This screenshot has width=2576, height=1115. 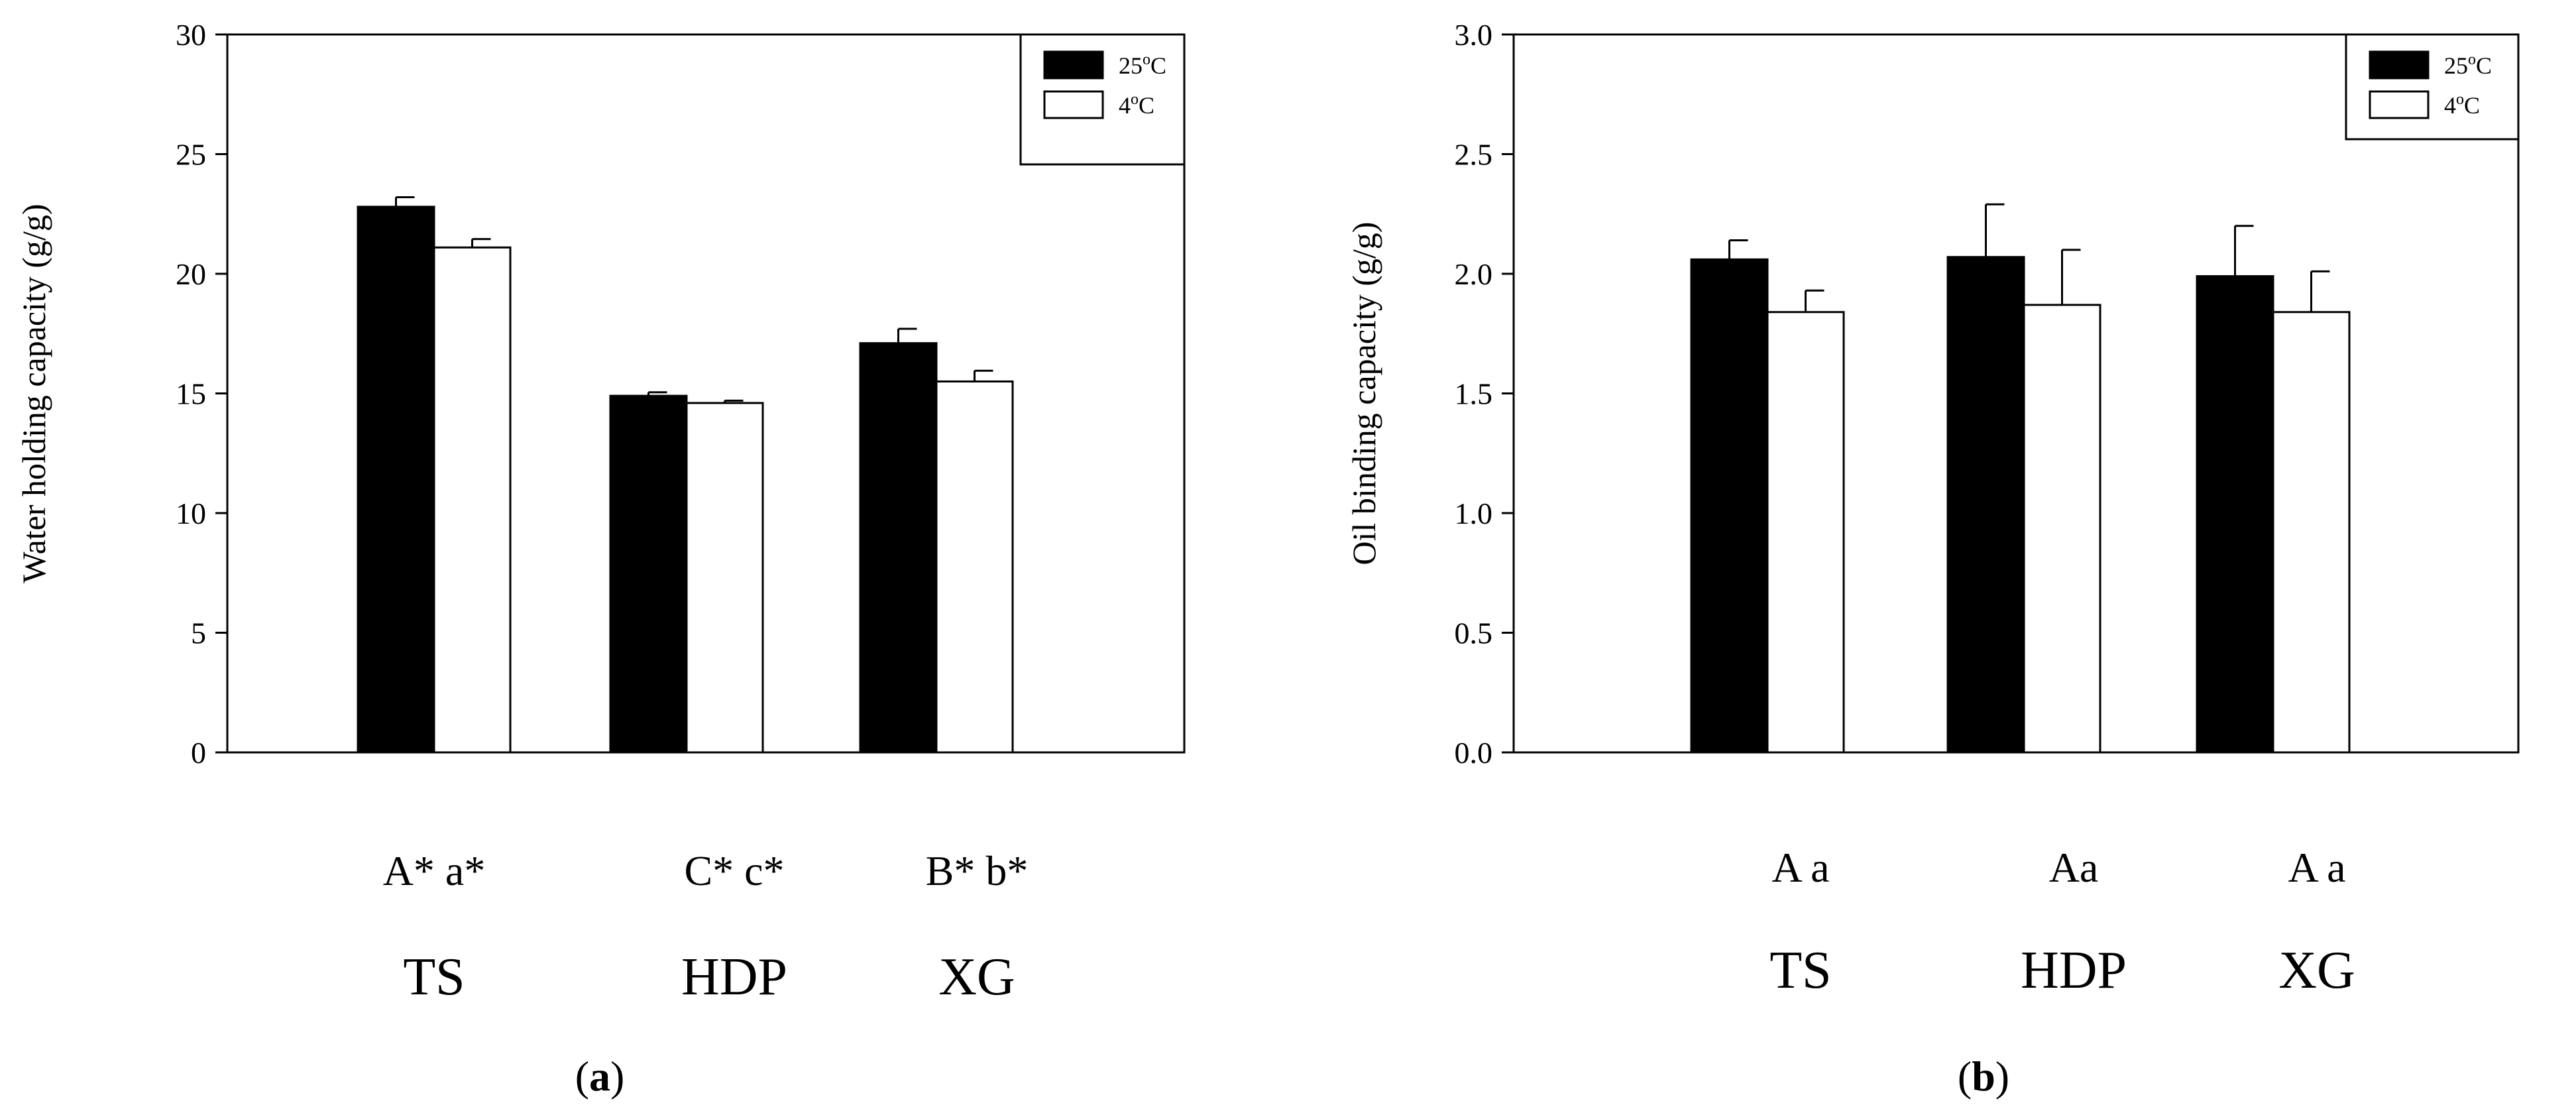 I want to click on y-axis-label: Oil binding capacity (g/g), so click(x=1363, y=394).